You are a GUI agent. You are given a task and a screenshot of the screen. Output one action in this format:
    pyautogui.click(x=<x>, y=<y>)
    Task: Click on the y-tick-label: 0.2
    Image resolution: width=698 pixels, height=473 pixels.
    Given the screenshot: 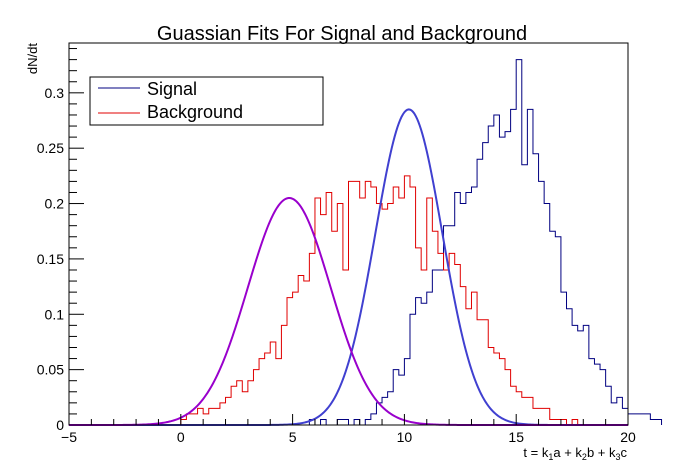 What is the action you would take?
    pyautogui.click(x=55, y=204)
    